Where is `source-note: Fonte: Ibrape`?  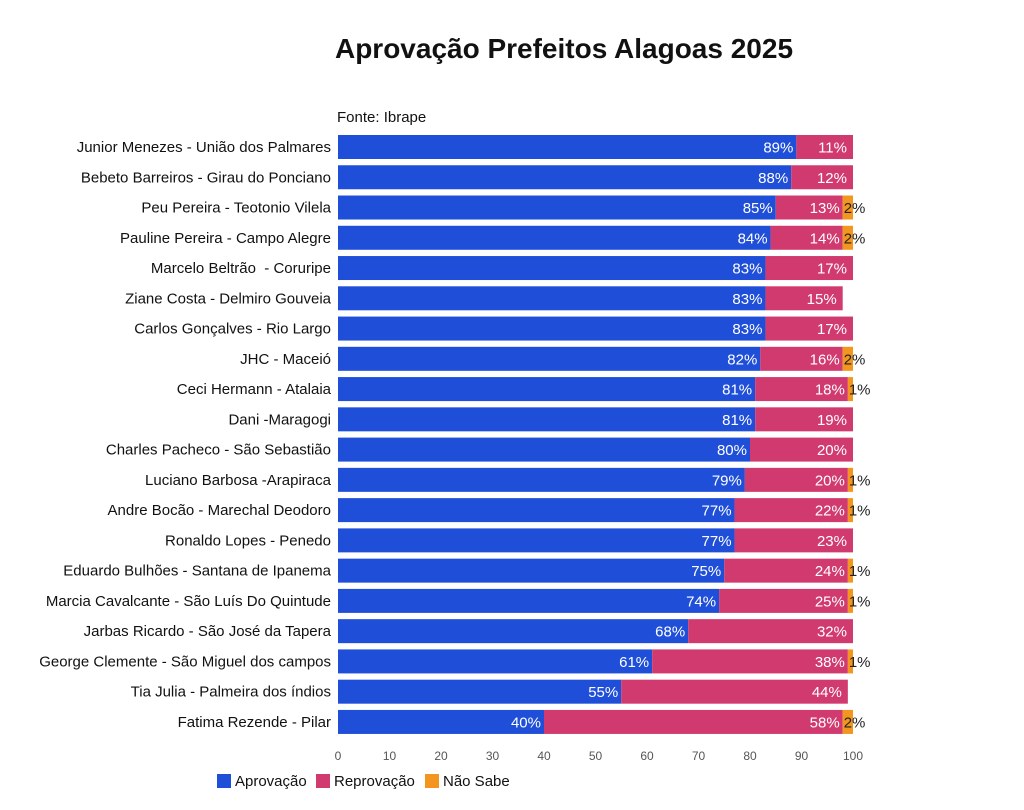 source-note: Fonte: Ibrape is located at coordinates (381, 117).